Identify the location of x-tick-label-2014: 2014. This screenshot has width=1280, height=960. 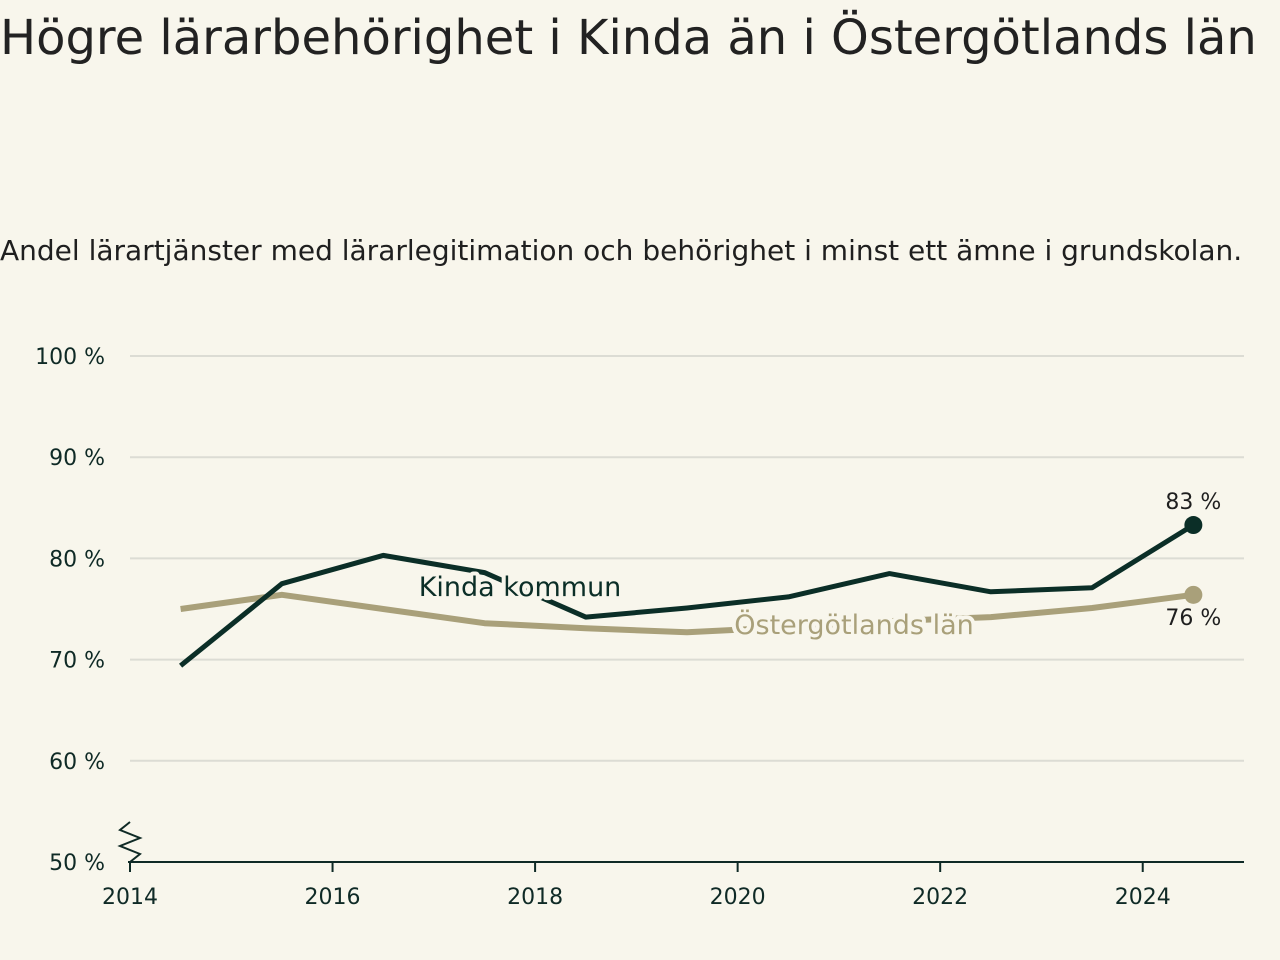
(130, 897).